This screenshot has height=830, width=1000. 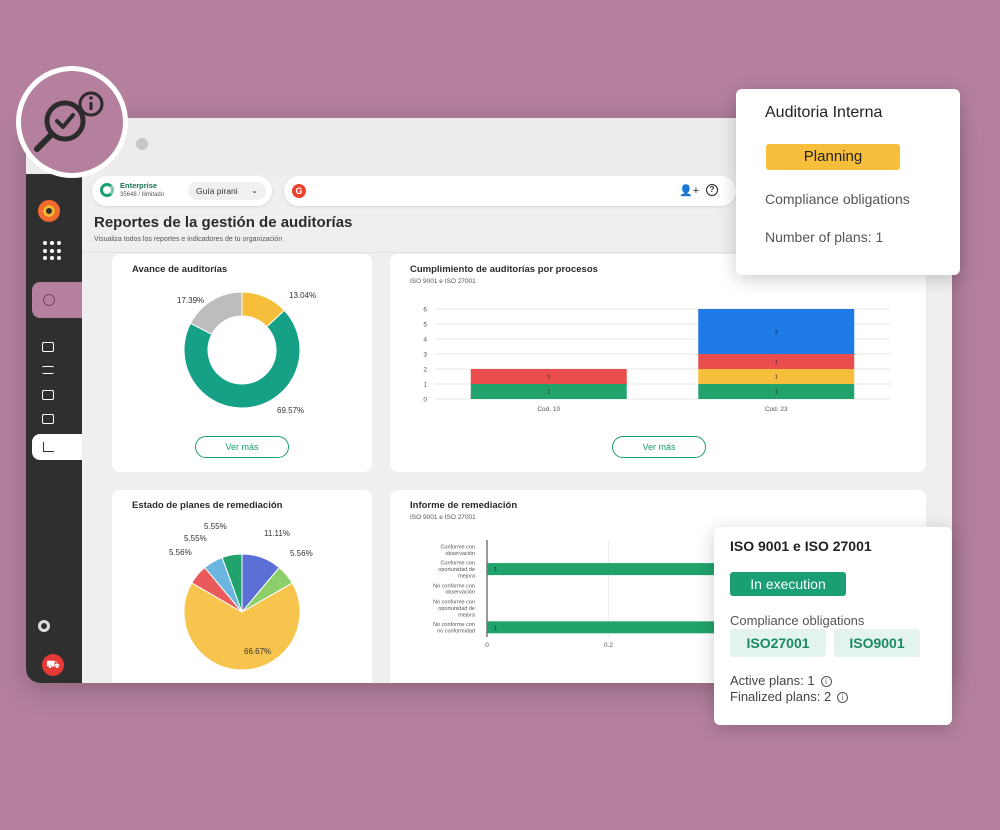 What do you see at coordinates (712, 190) in the screenshot?
I see `help-icon: ?` at bounding box center [712, 190].